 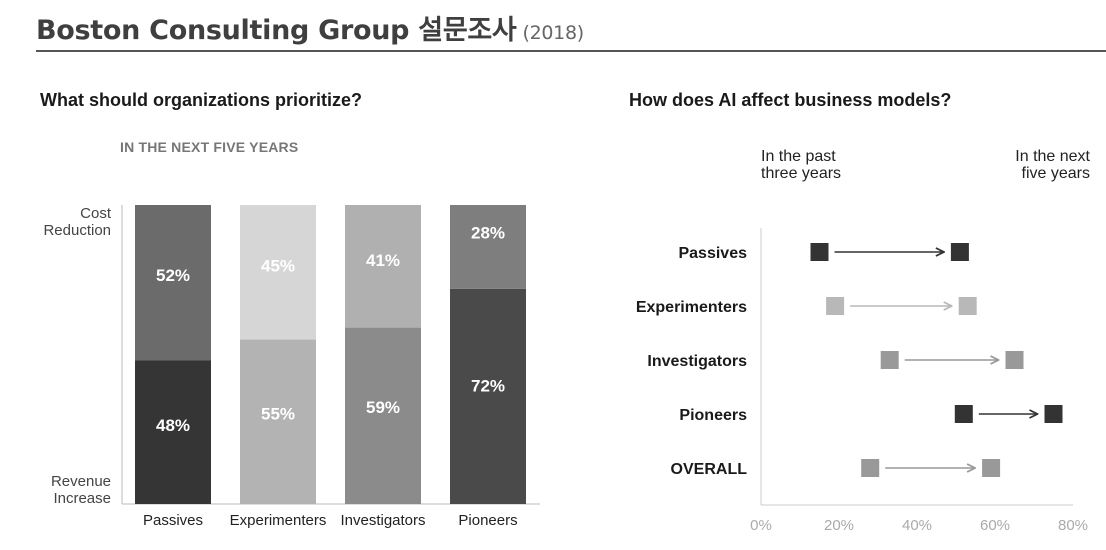 What do you see at coordinates (697, 361) in the screenshot?
I see `row-label-investigators: Investigators` at bounding box center [697, 361].